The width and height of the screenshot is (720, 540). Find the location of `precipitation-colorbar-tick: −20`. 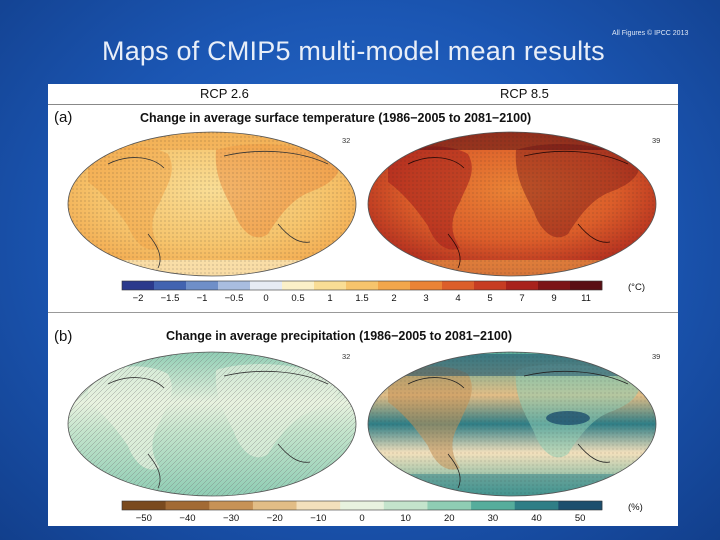

precipitation-colorbar-tick: −20 is located at coordinates (274, 518).